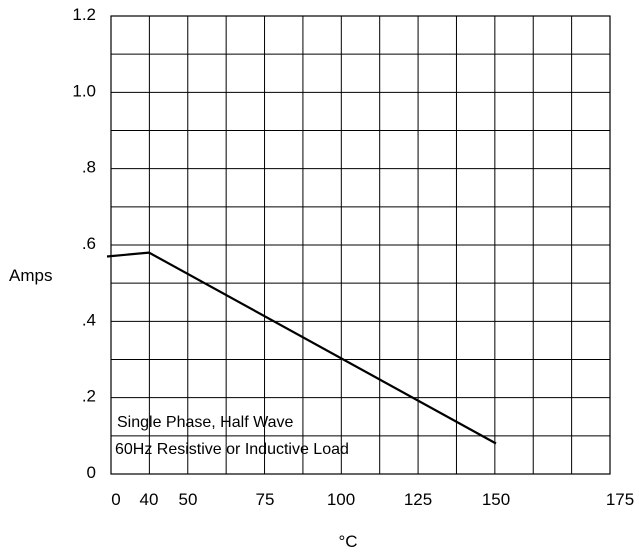 This screenshot has height=554, width=639. What do you see at coordinates (89, 243) in the screenshot?
I see `y-tick-label: .6` at bounding box center [89, 243].